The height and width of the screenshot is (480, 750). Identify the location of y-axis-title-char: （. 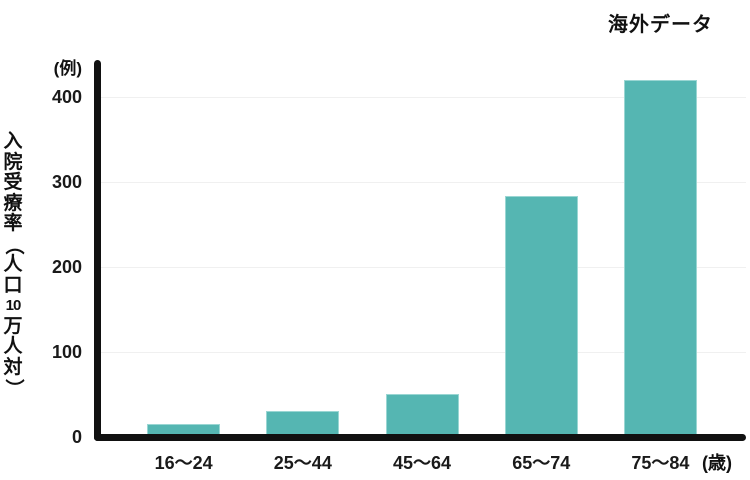
(14, 245).